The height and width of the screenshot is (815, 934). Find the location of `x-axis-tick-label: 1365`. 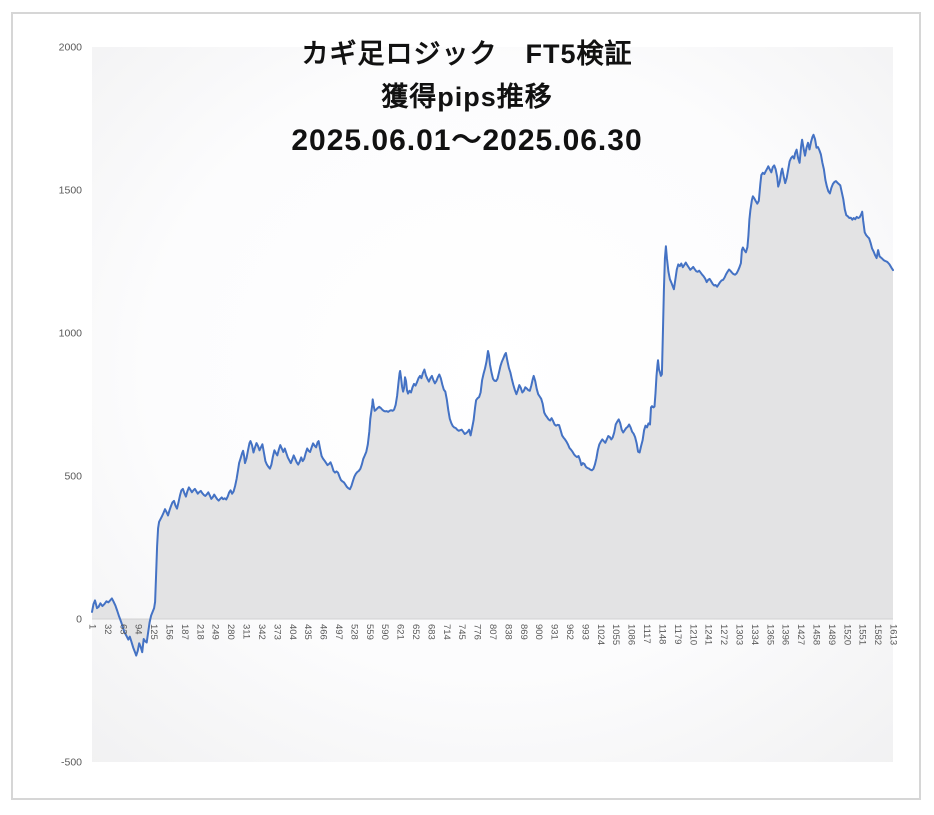

x-axis-tick-label: 1365 is located at coordinates (769, 634).